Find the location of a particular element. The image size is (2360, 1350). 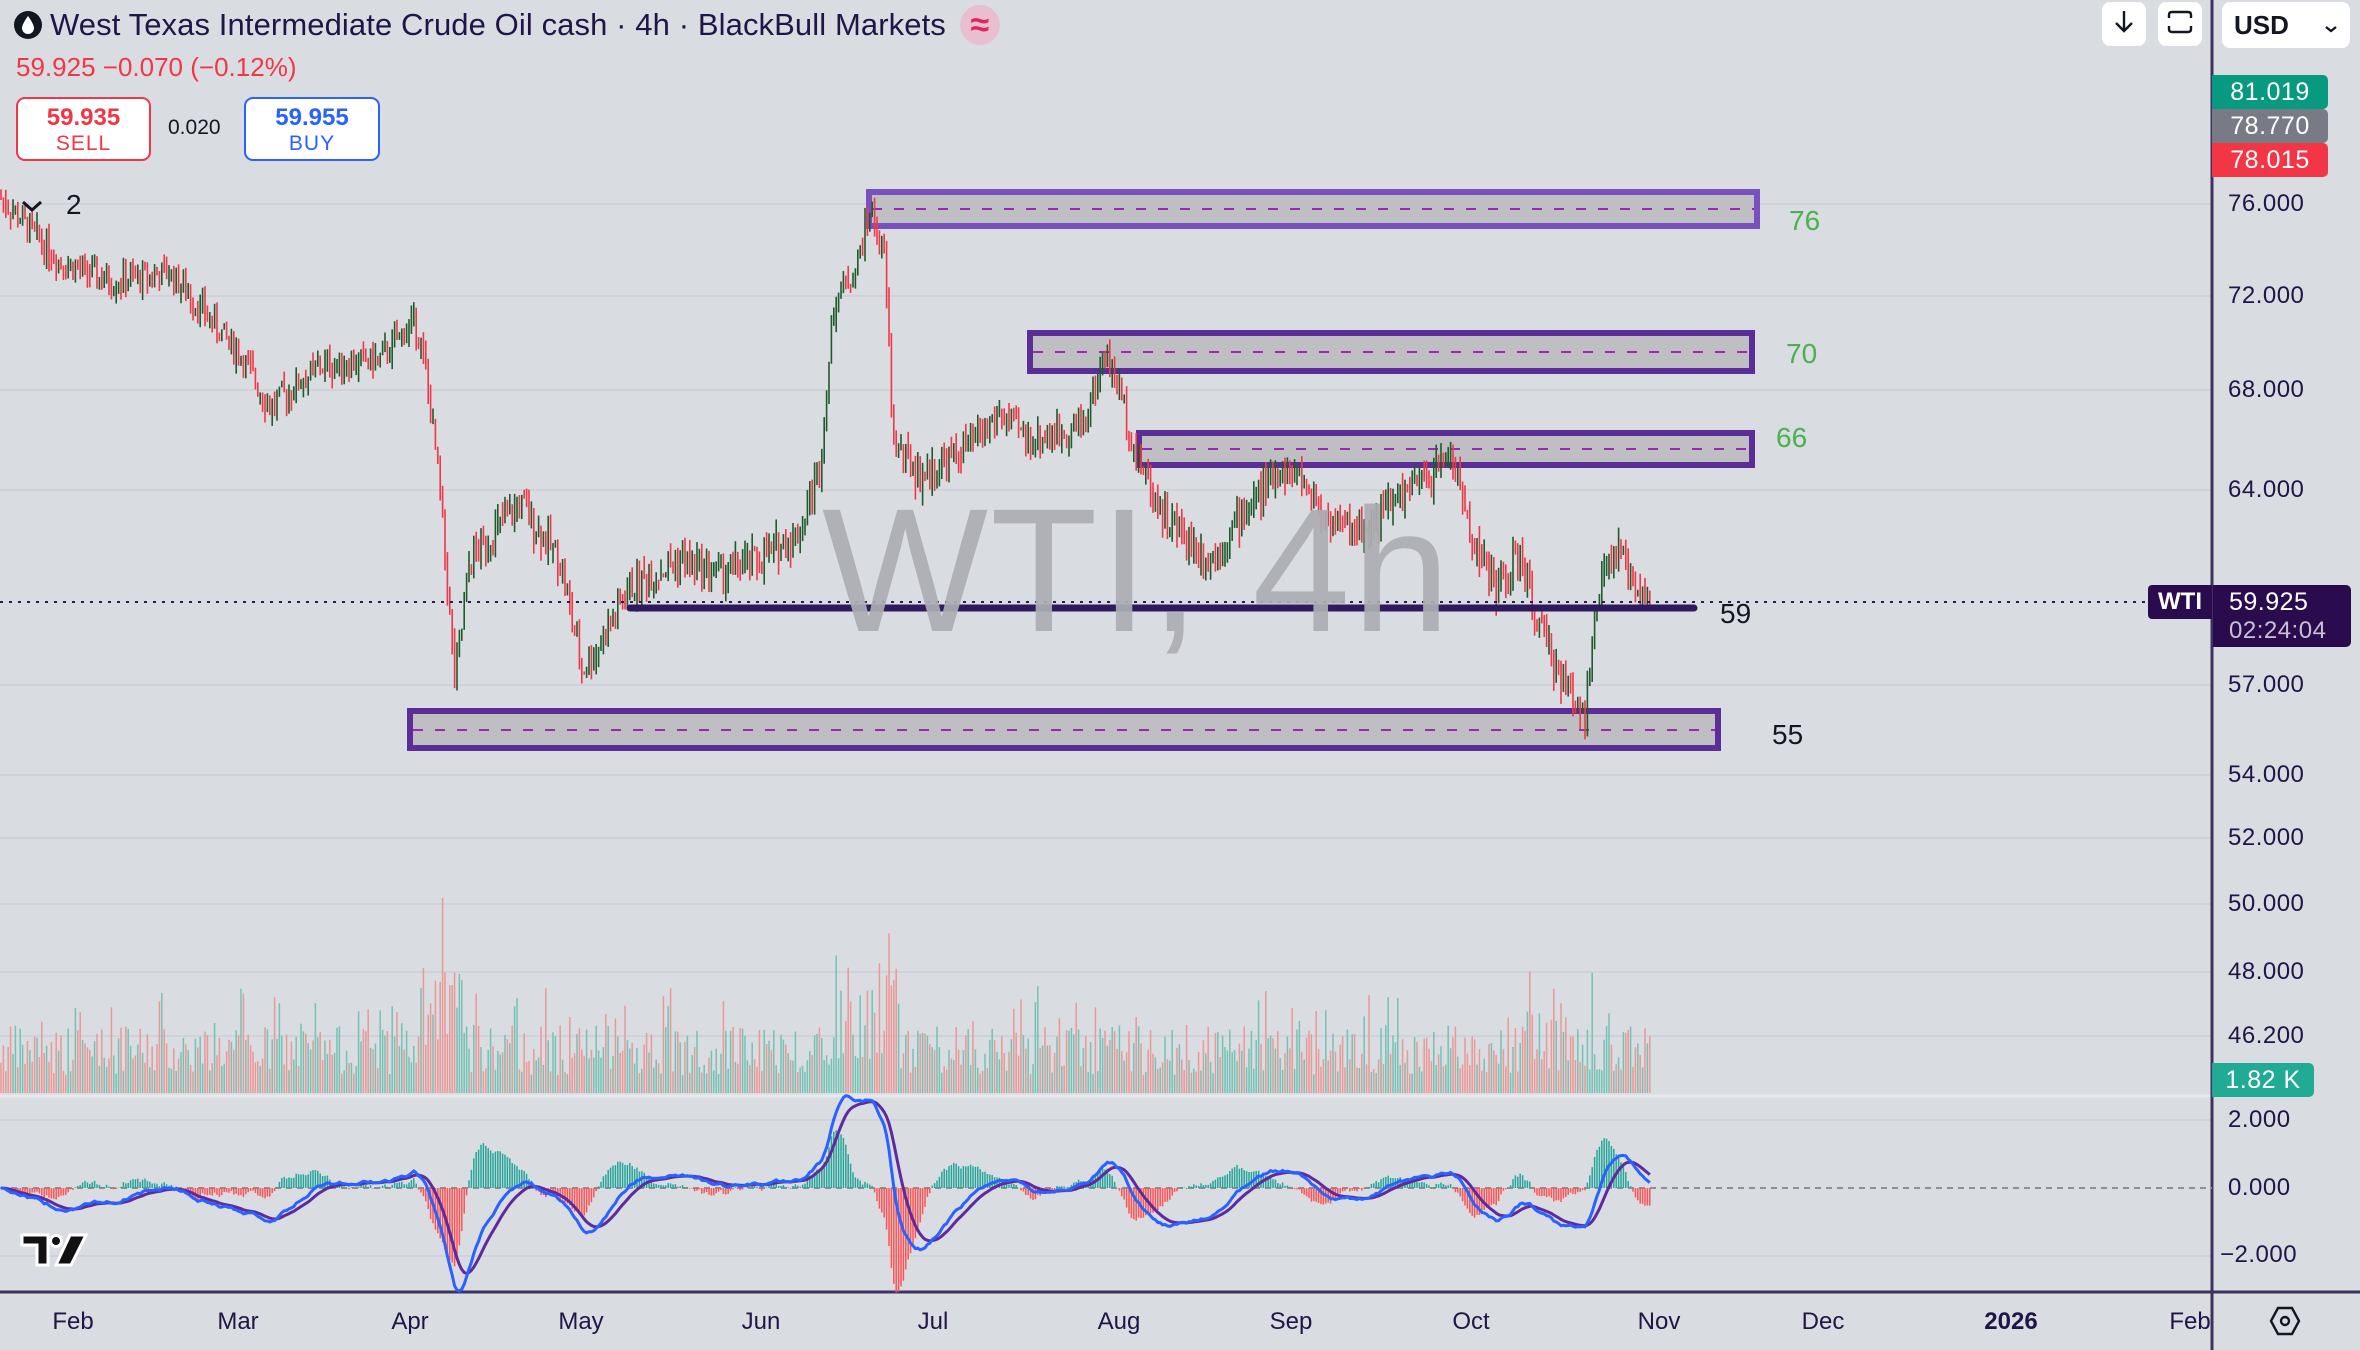

zone-label-66: 66 is located at coordinates (1792, 437).